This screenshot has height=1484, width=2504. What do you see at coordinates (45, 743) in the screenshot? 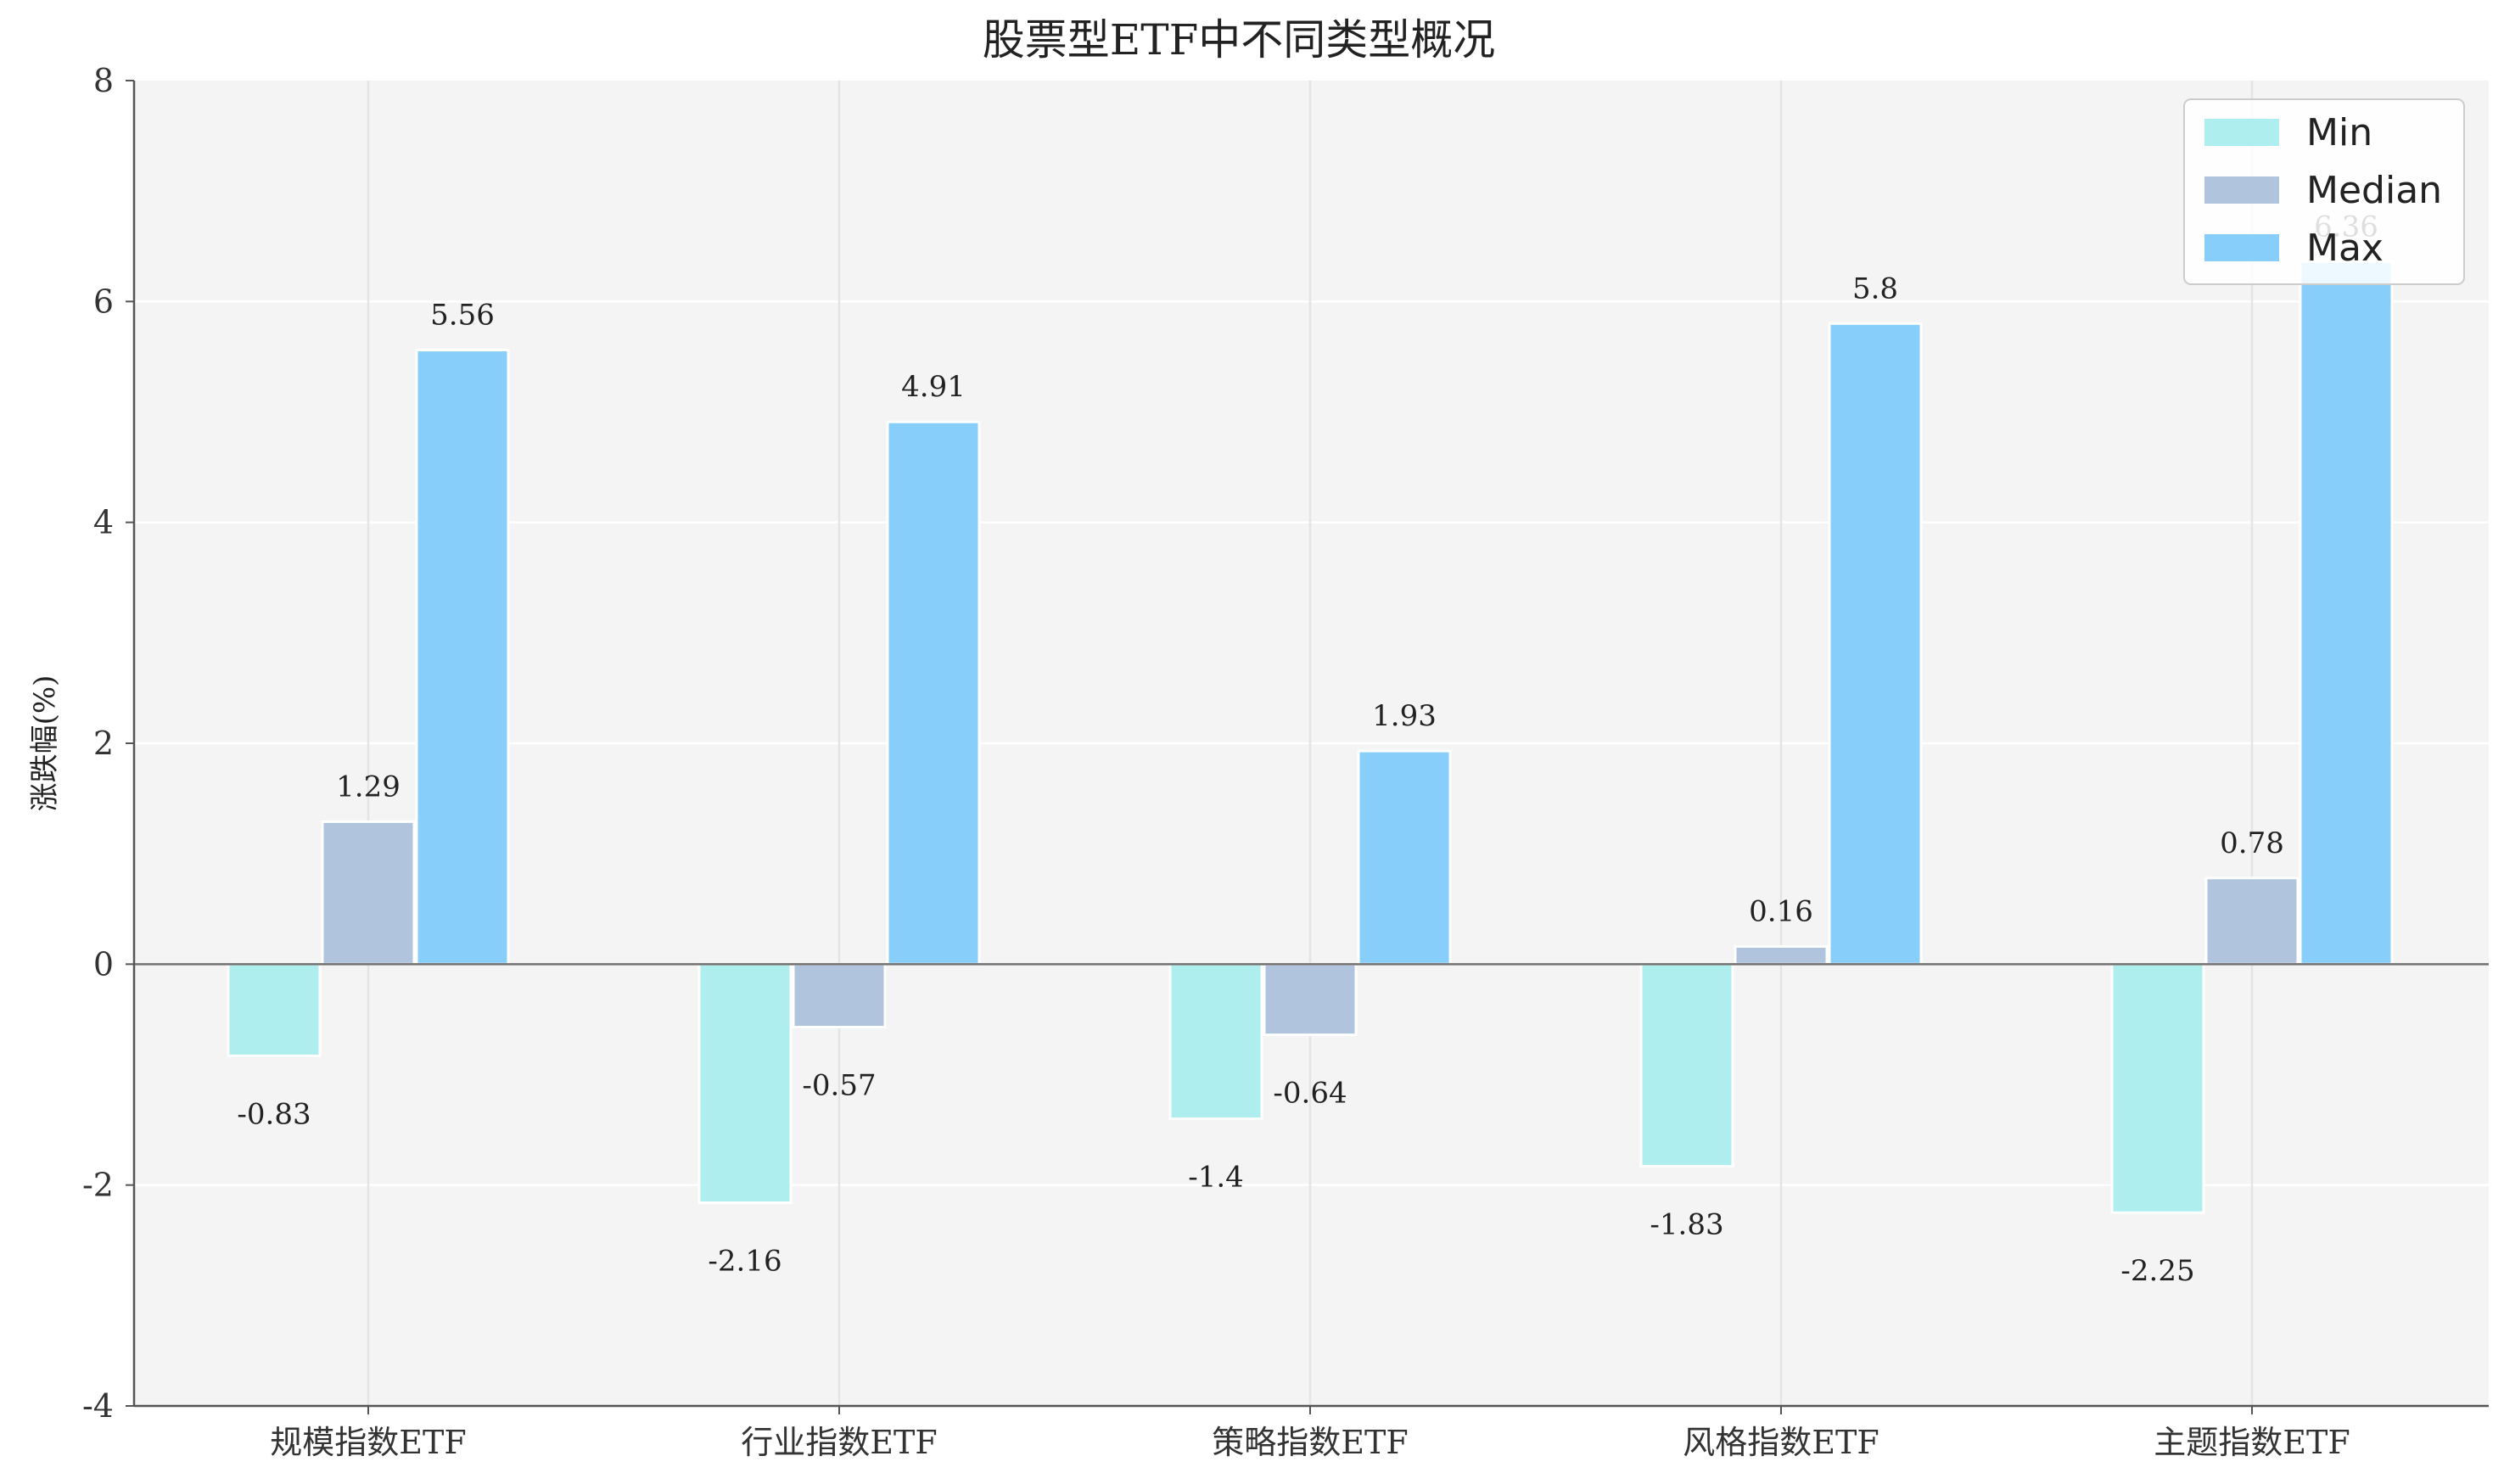
I see `y-axis-label: 涨跌幅(%)` at bounding box center [45, 743].